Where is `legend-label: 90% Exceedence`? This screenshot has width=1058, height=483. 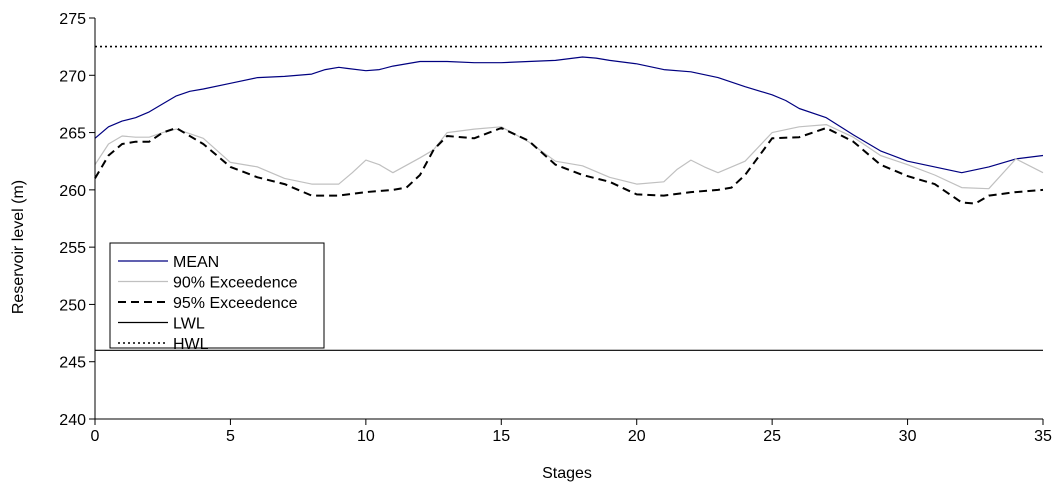 legend-label: 90% Exceedence is located at coordinates (235, 283).